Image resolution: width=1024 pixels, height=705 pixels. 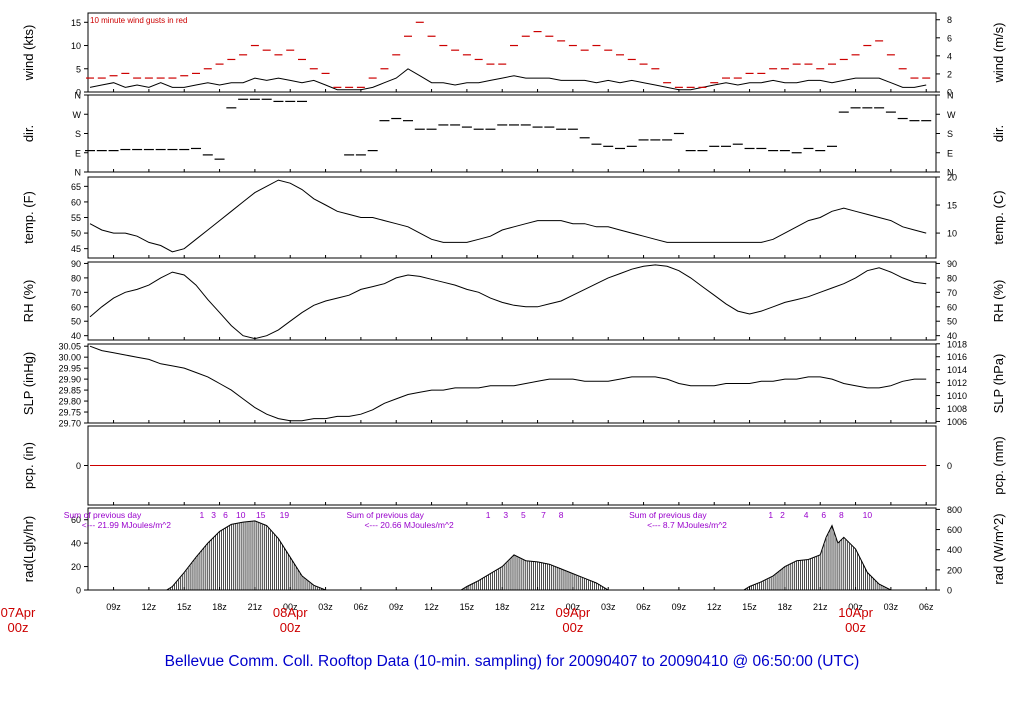 I want to click on humidity-line, so click(x=508, y=302).